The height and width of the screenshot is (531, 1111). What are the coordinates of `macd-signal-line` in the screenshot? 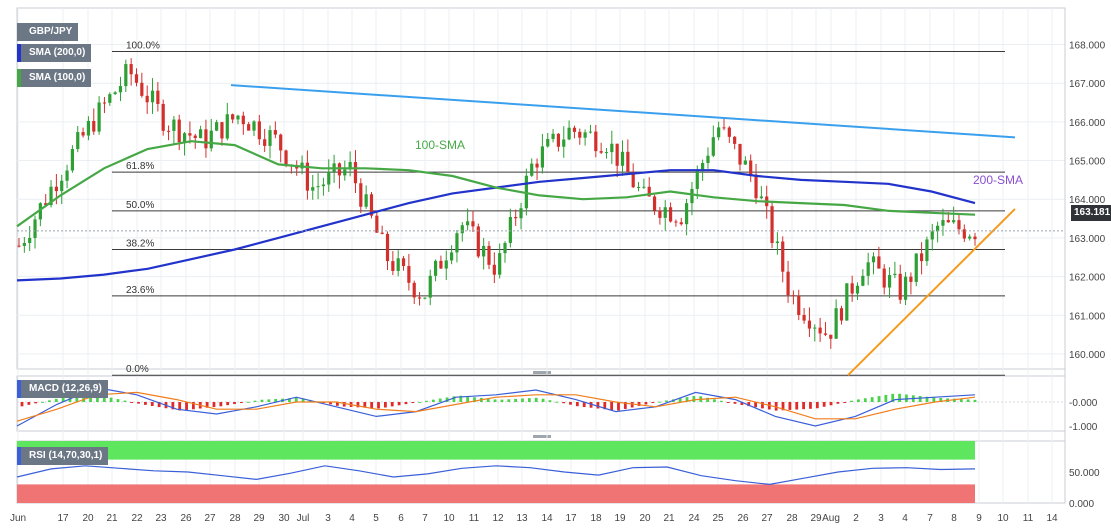 It's located at (496, 406).